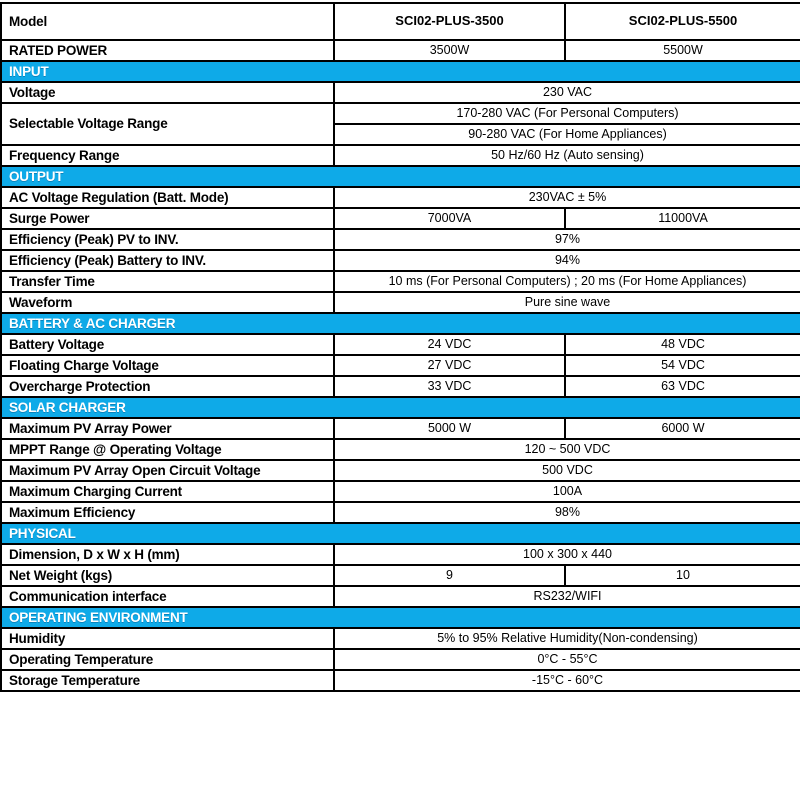 This screenshot has height=800, width=800. I want to click on table-row-max-efficiency: Maximum Efficiency 98%, so click(400, 512).